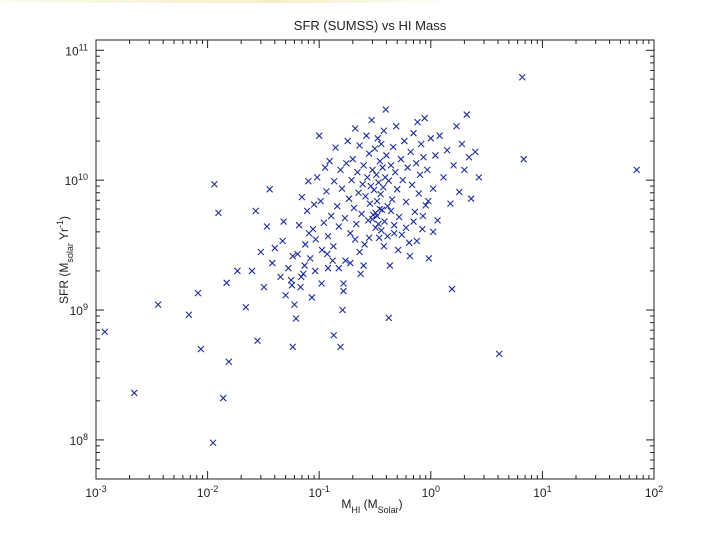 The image size is (720, 540). What do you see at coordinates (431, 492) in the screenshot?
I see `x-tick-label: 10⁰` at bounding box center [431, 492].